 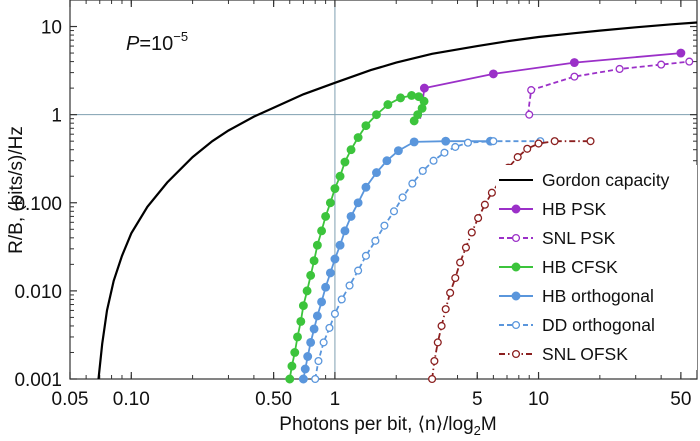 I want to click on legend-label: Gordon capacity, so click(x=606, y=180).